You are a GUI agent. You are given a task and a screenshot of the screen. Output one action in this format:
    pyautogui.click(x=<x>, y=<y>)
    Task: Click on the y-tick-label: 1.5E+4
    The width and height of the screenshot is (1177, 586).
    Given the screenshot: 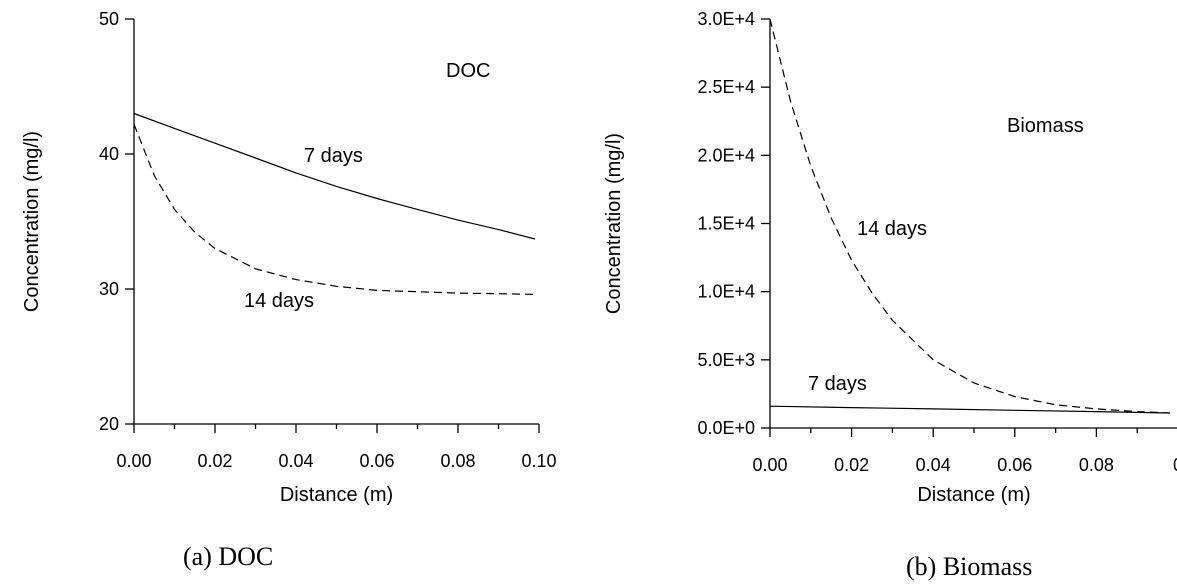 What is the action you would take?
    pyautogui.click(x=726, y=224)
    